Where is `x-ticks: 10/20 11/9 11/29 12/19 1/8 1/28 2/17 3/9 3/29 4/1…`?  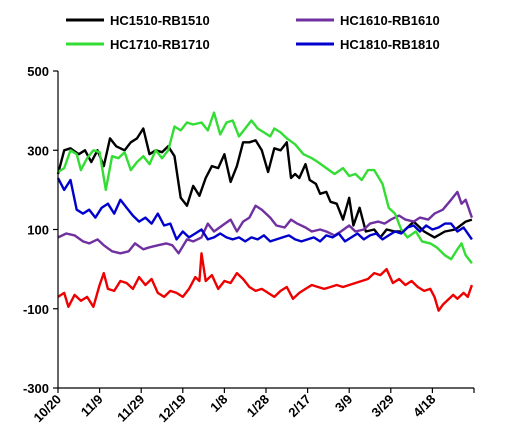 x-ticks: 10/20 11/9 11/29 12/19 1/8 1/28 2/17 3/9 3/29 4/1… is located at coordinates (253, 407).